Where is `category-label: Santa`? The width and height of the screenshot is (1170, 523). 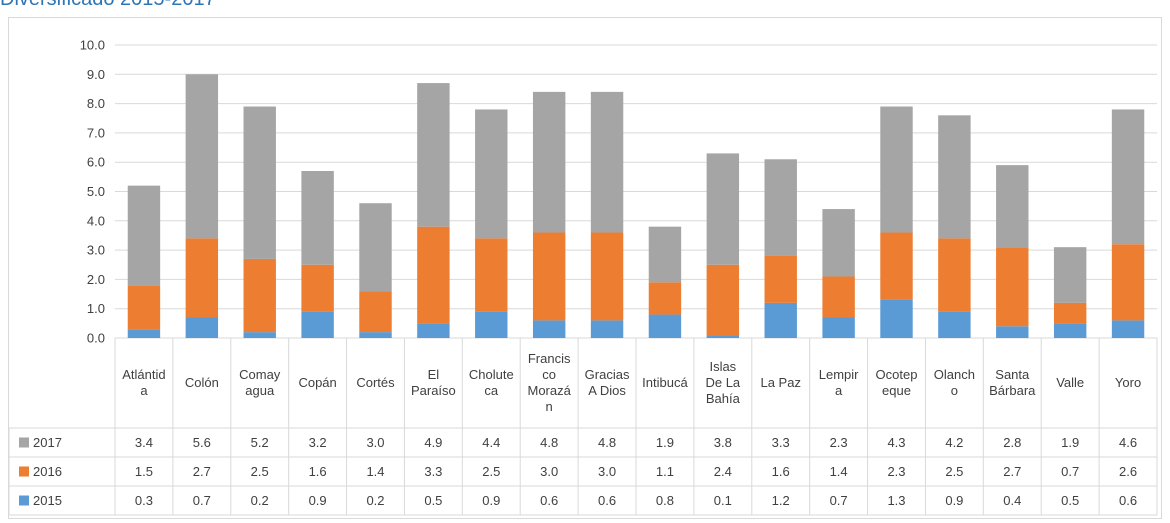 category-label: Santa is located at coordinates (1012, 374).